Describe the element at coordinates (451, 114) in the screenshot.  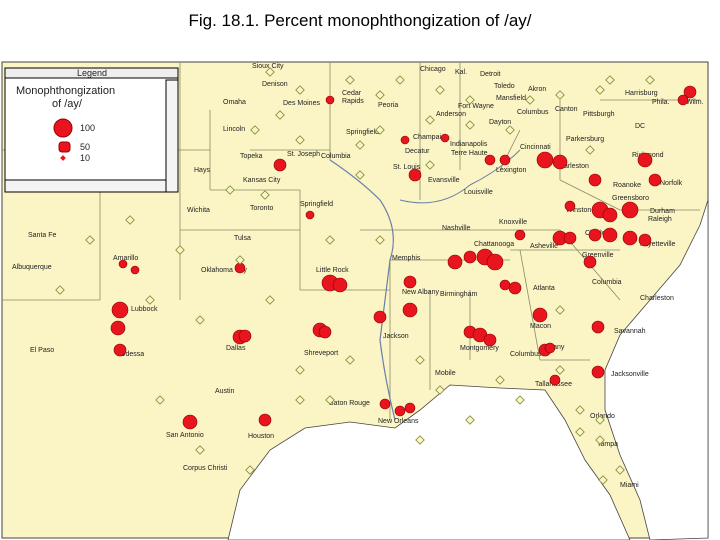
I see `city-label: Anderson` at that location.